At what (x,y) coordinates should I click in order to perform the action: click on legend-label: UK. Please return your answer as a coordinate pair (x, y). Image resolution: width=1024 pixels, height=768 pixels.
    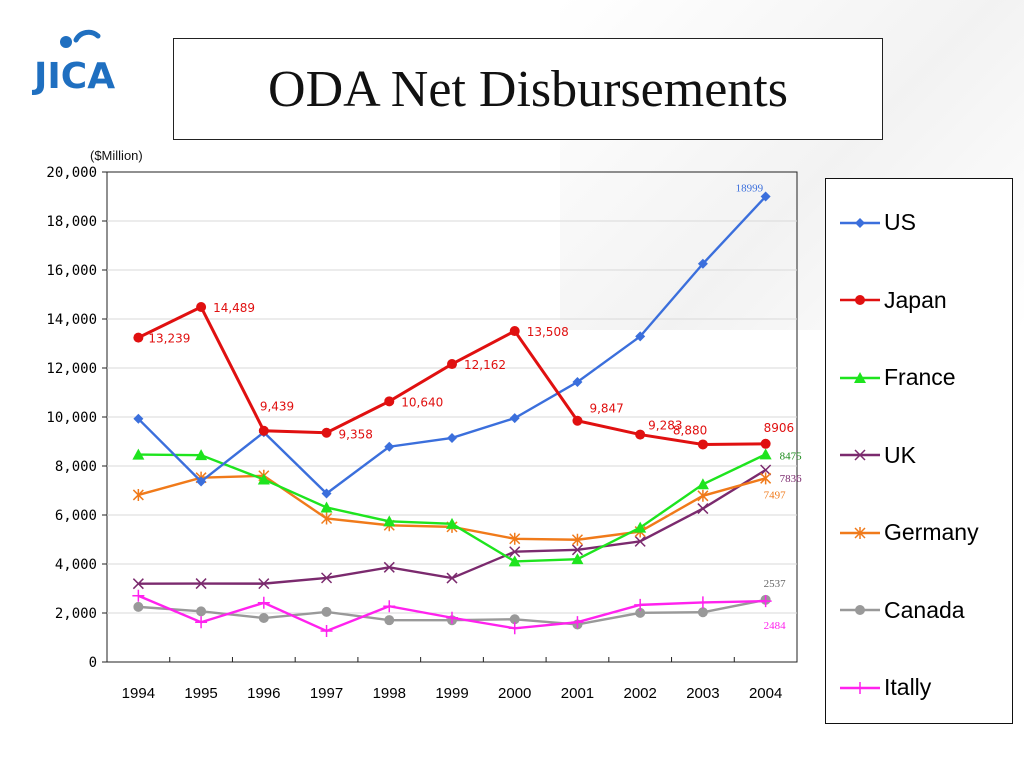
    Looking at the image, I should click on (900, 454).